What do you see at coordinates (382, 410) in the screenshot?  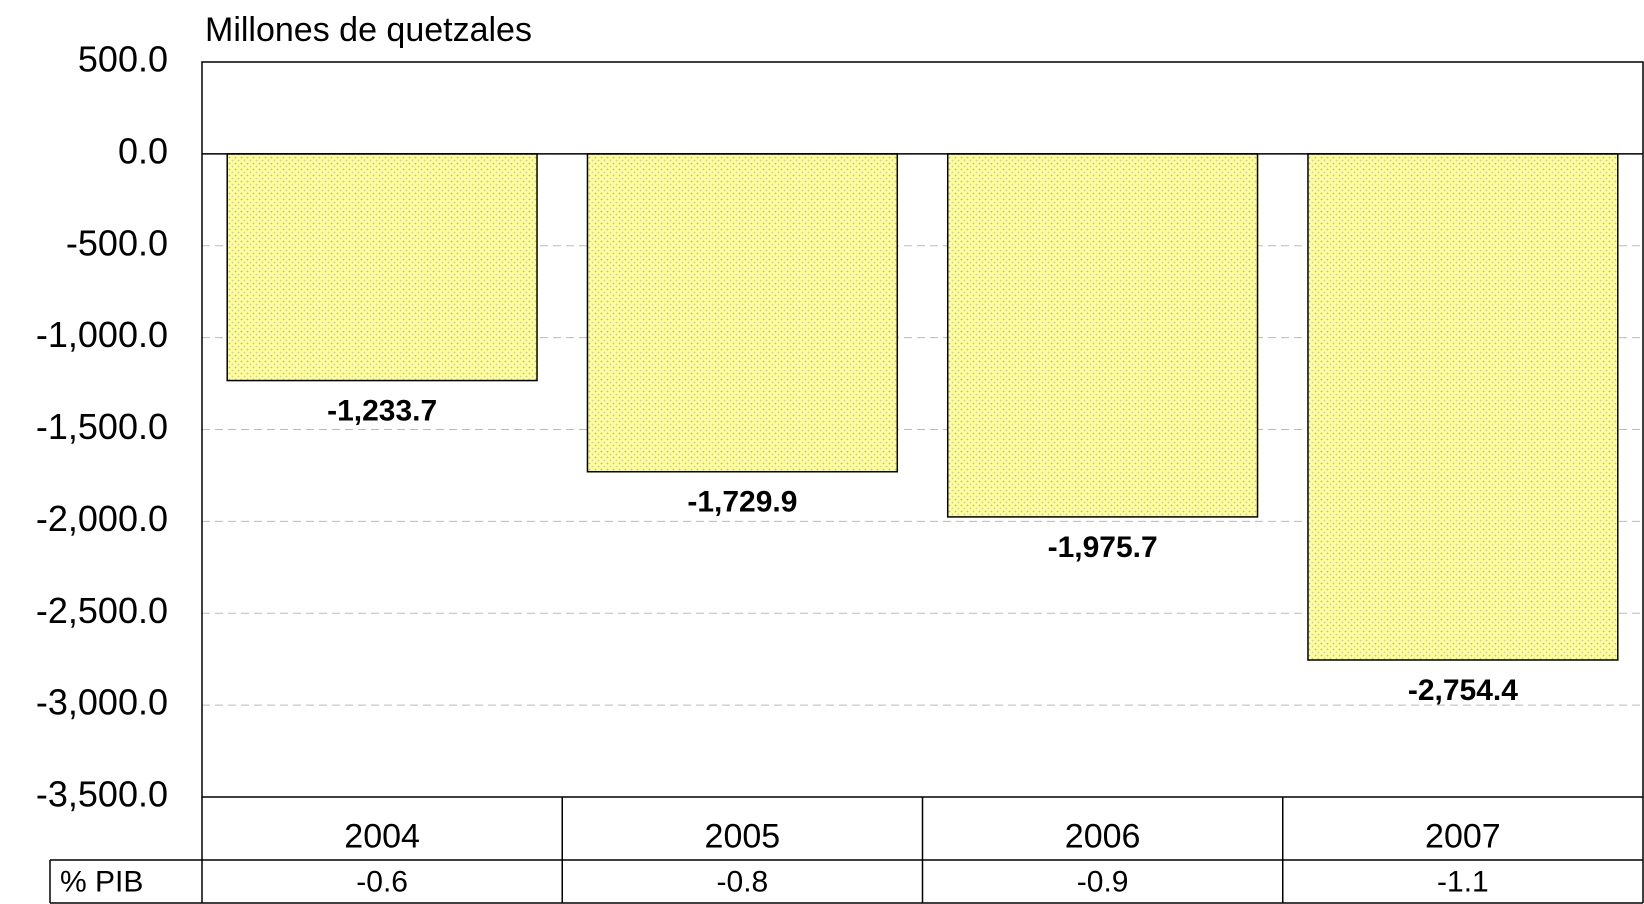 I see `data-label: -1,233.7` at bounding box center [382, 410].